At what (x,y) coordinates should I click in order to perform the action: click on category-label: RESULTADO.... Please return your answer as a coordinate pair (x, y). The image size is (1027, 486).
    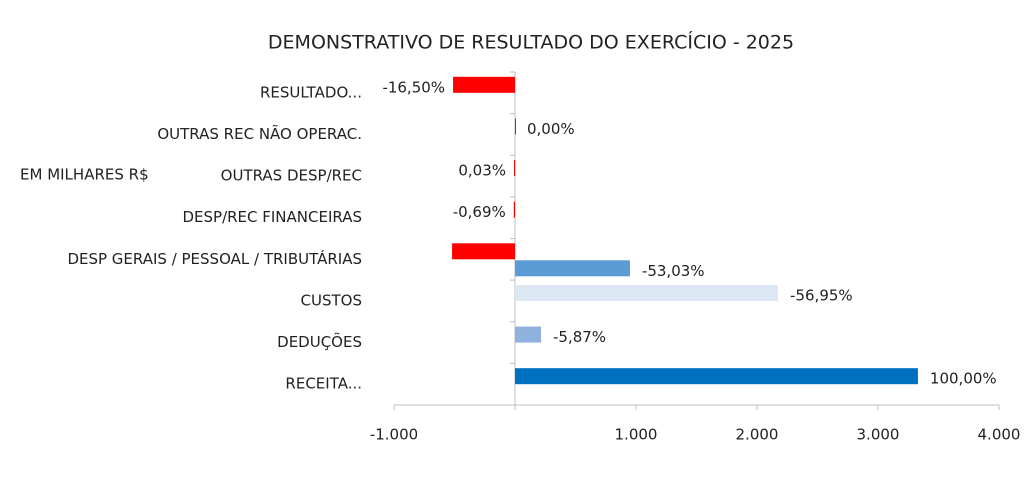
    Looking at the image, I should click on (311, 92).